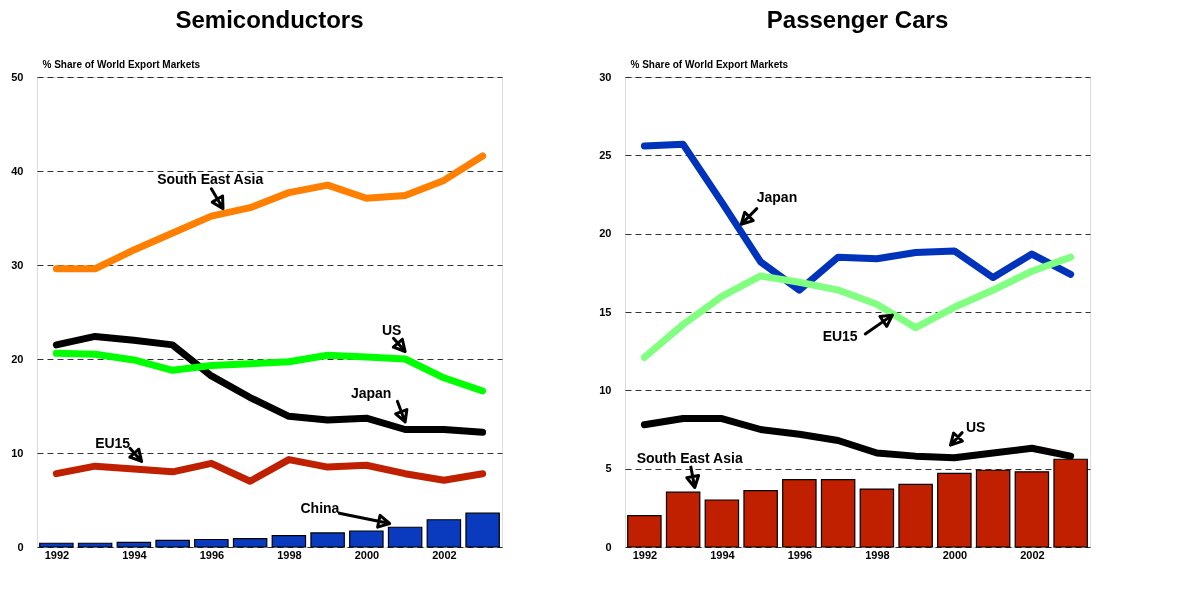  What do you see at coordinates (17, 170) in the screenshot?
I see `y-tick-label: 40` at bounding box center [17, 170].